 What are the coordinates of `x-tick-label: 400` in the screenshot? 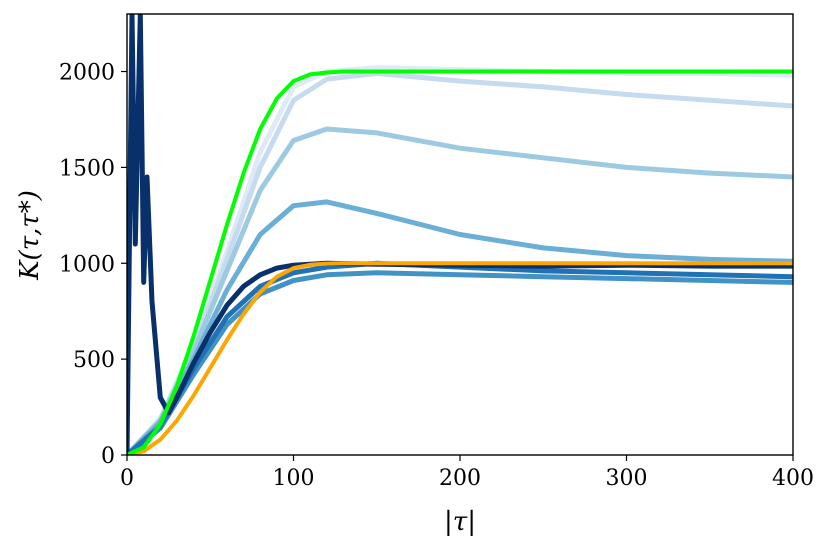 It's located at (793, 478).